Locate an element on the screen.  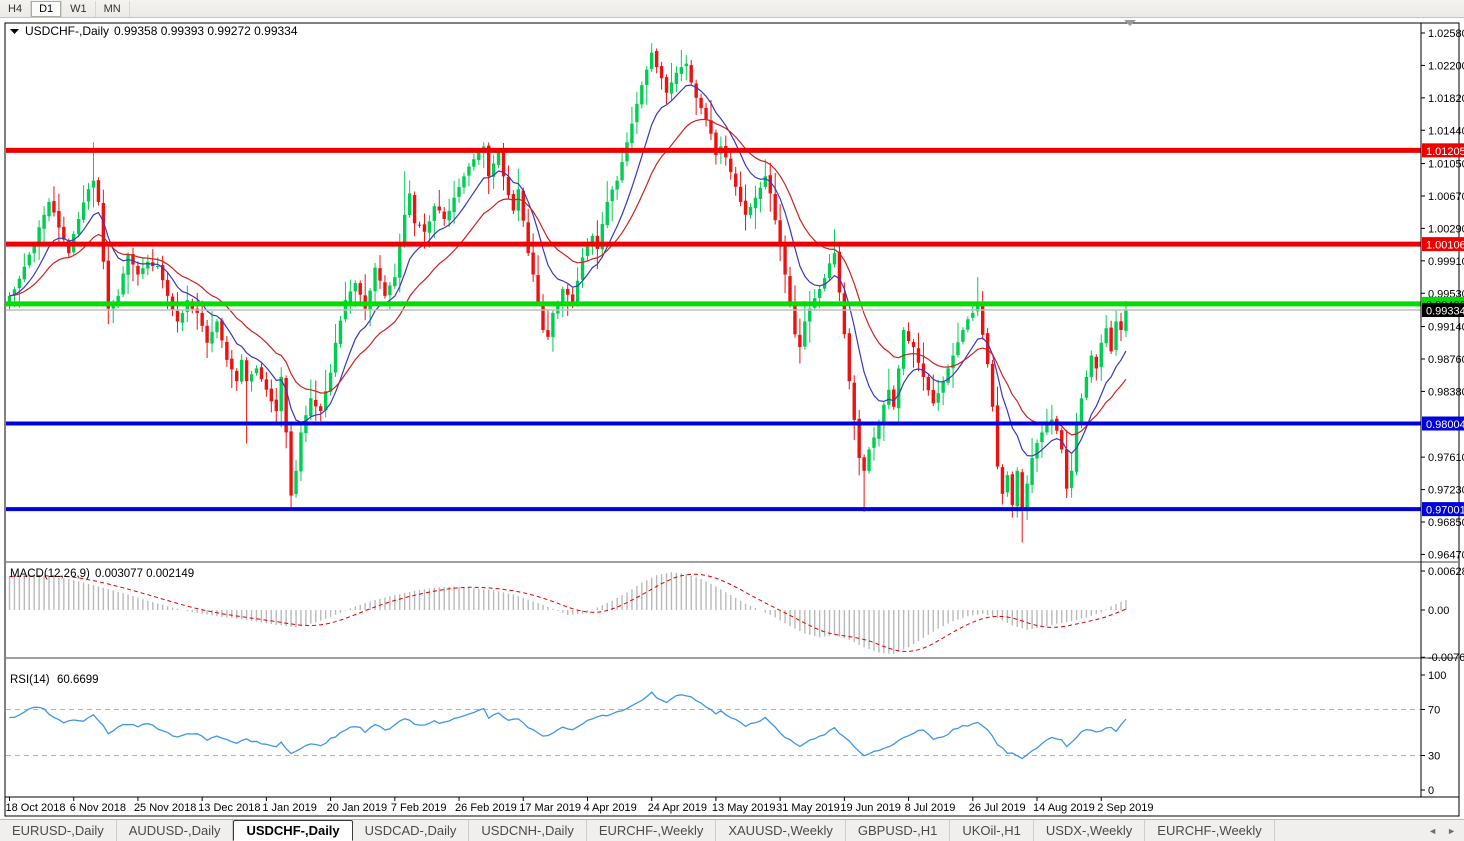
chart-tab-usdx-weekly: USDX-,Weekly is located at coordinates (1090, 830).